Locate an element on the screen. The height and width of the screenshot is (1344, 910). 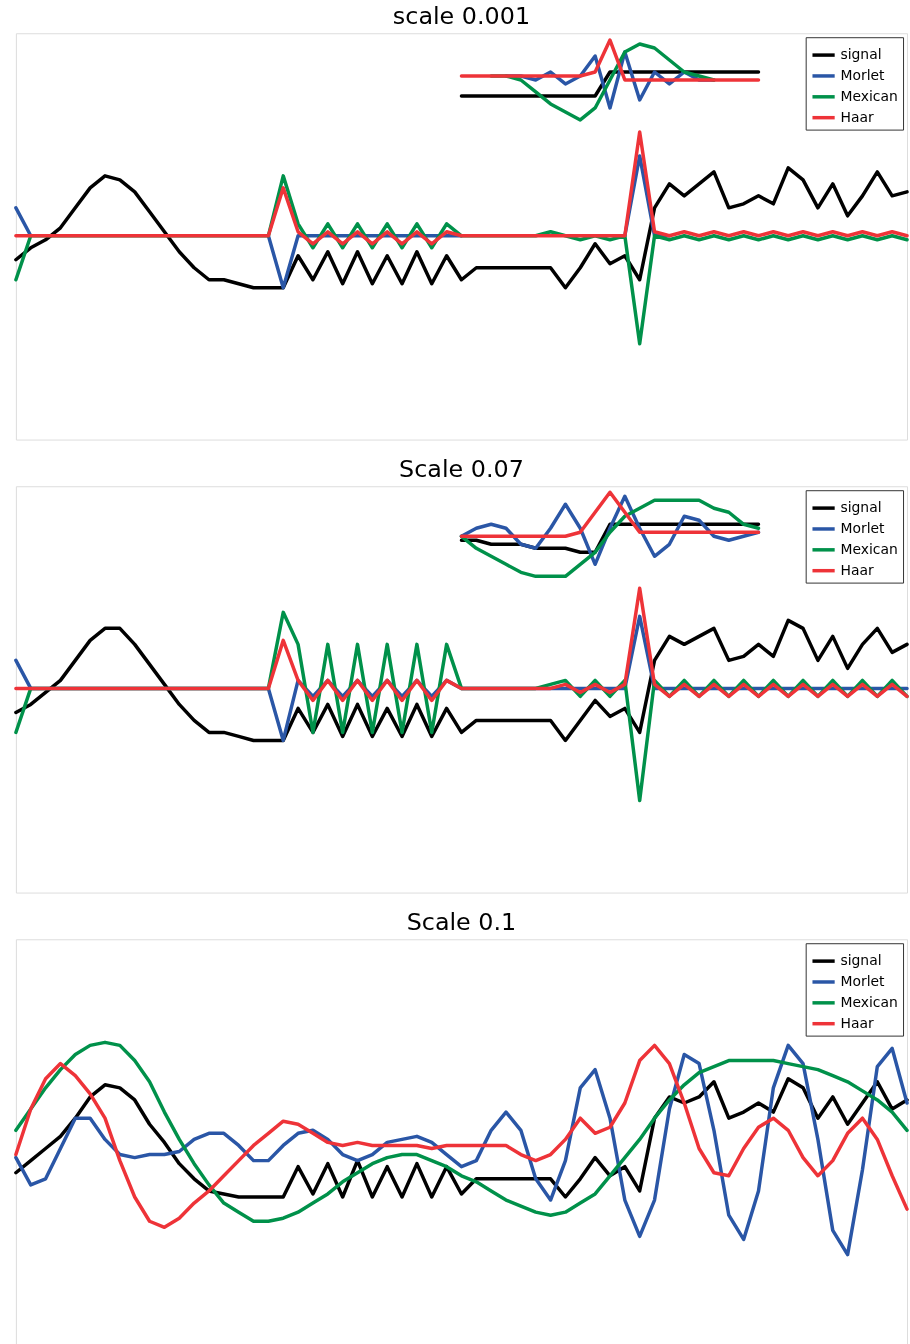
chart-title: scale 0.001 is located at coordinates (461, 16).